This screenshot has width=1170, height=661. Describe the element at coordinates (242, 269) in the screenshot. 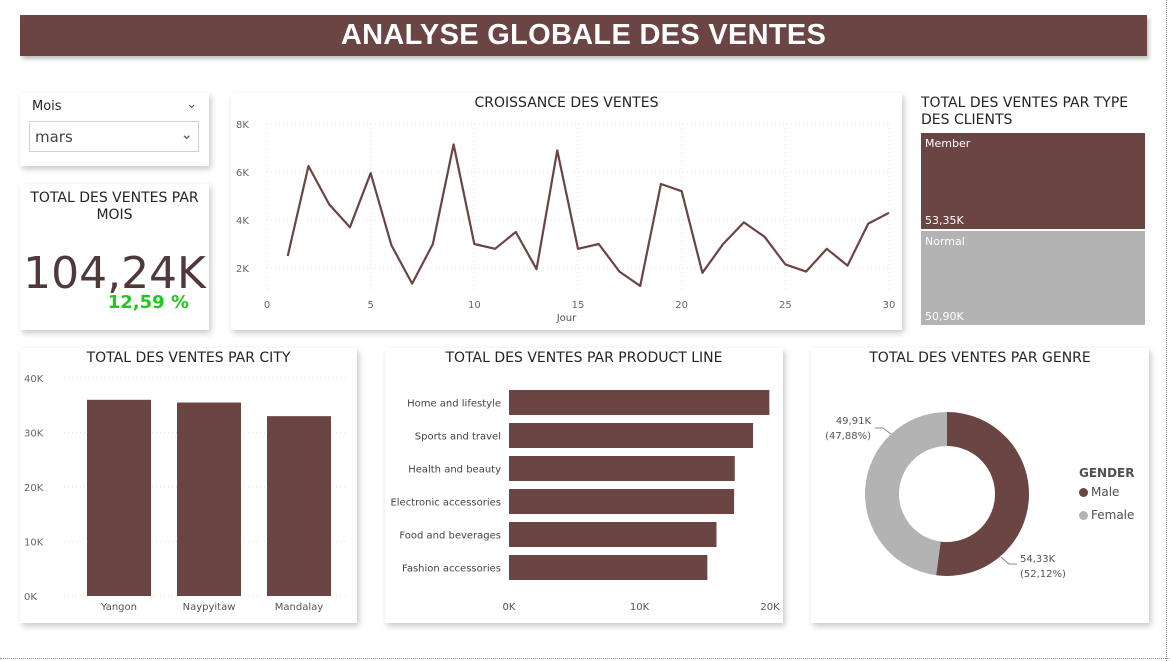

I see `y-tick-label: 2K` at that location.